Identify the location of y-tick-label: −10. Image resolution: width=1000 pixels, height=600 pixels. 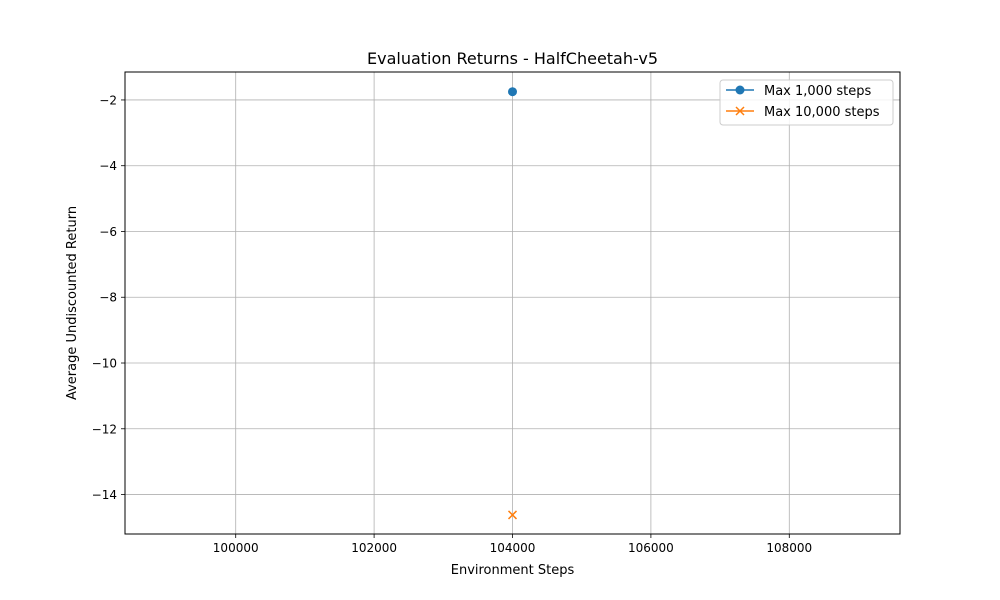
(104, 364).